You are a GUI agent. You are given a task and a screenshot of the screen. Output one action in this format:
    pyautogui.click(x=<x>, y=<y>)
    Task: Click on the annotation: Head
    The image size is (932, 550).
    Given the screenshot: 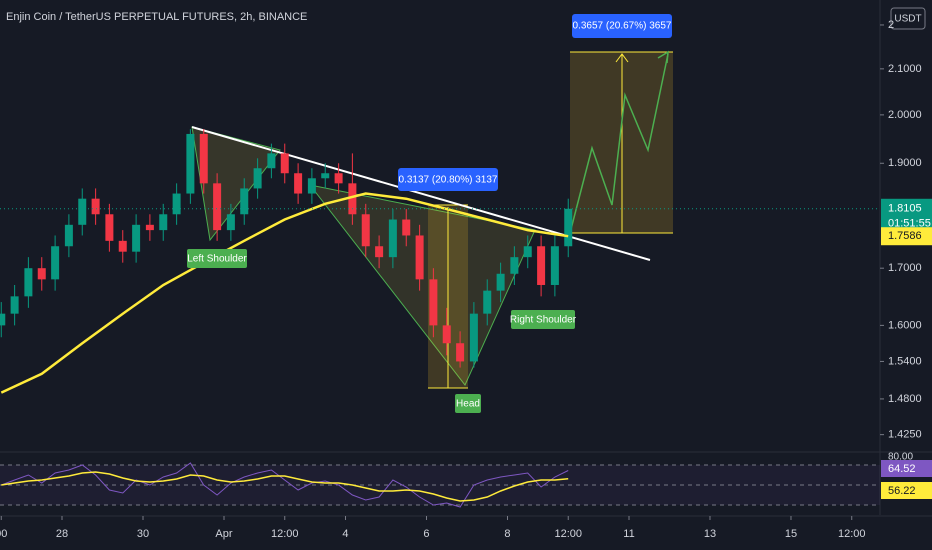 What is the action you would take?
    pyautogui.click(x=468, y=404)
    